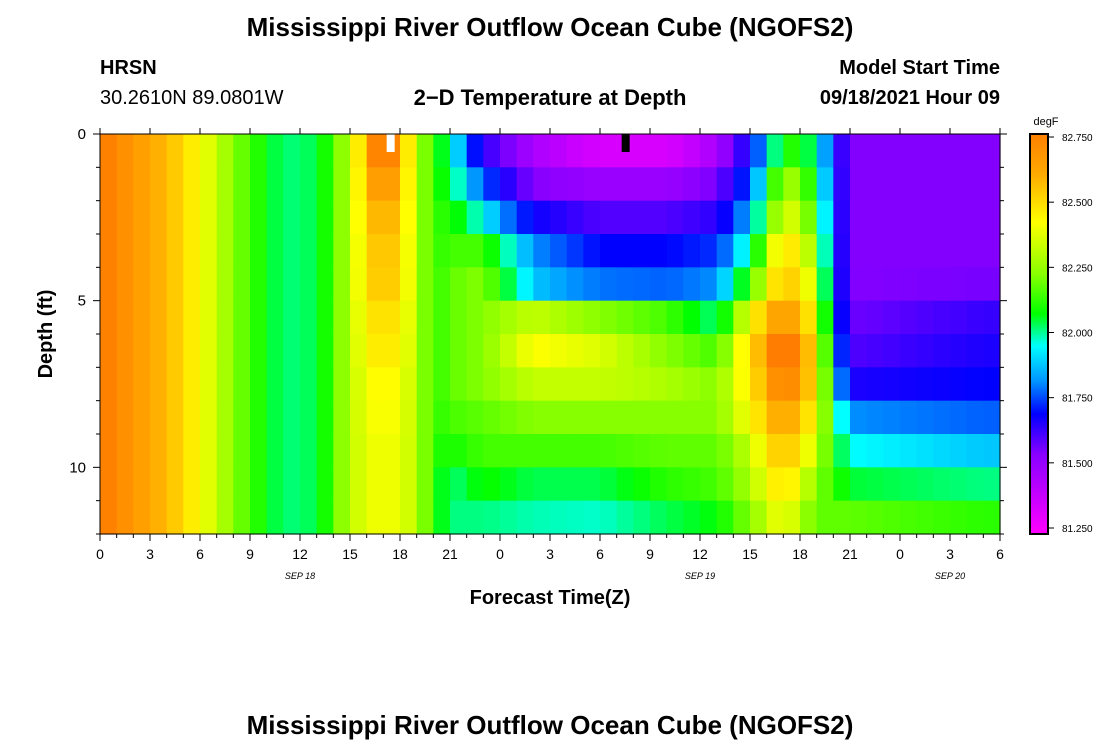  I want to click on model-start-label: Model Start Time, so click(919, 68).